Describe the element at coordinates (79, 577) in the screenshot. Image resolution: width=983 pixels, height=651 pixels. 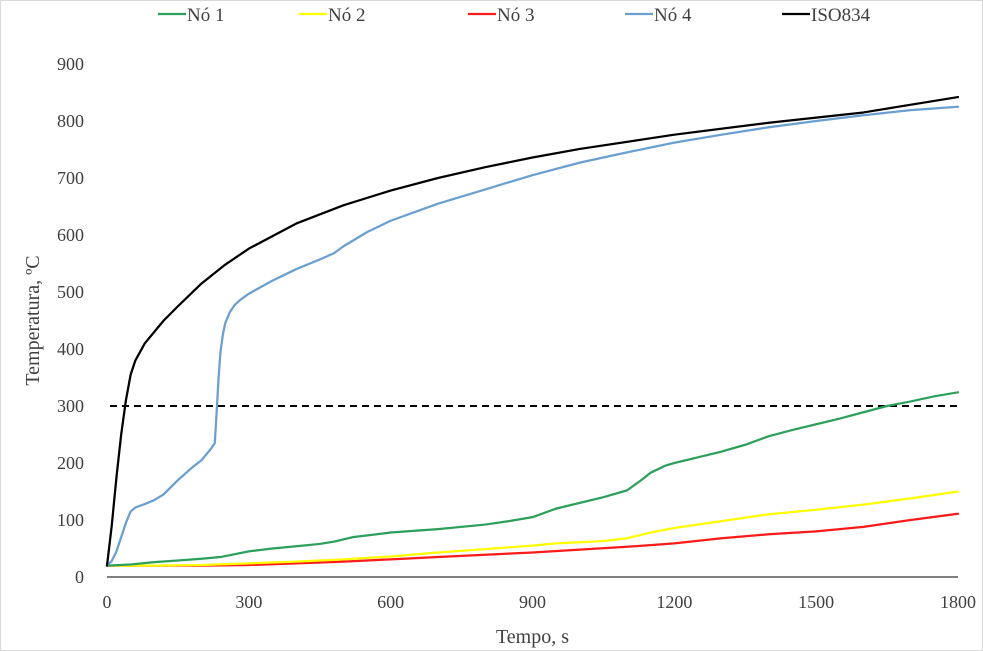
I see `y-tick-label: 0` at that location.